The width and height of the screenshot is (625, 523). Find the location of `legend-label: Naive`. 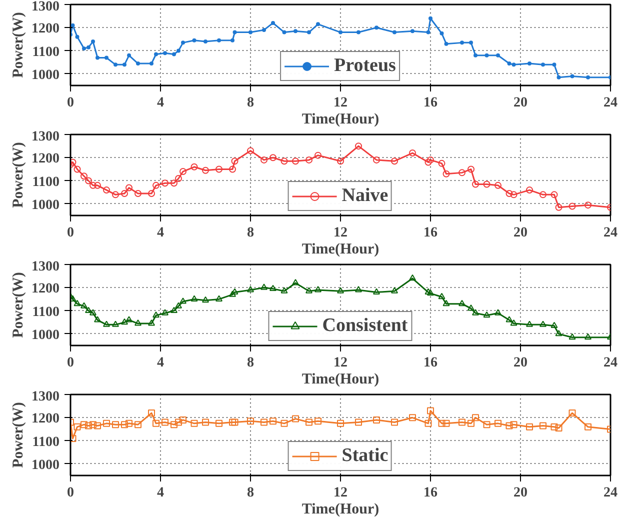

legend-label: Naive is located at coordinates (365, 196).